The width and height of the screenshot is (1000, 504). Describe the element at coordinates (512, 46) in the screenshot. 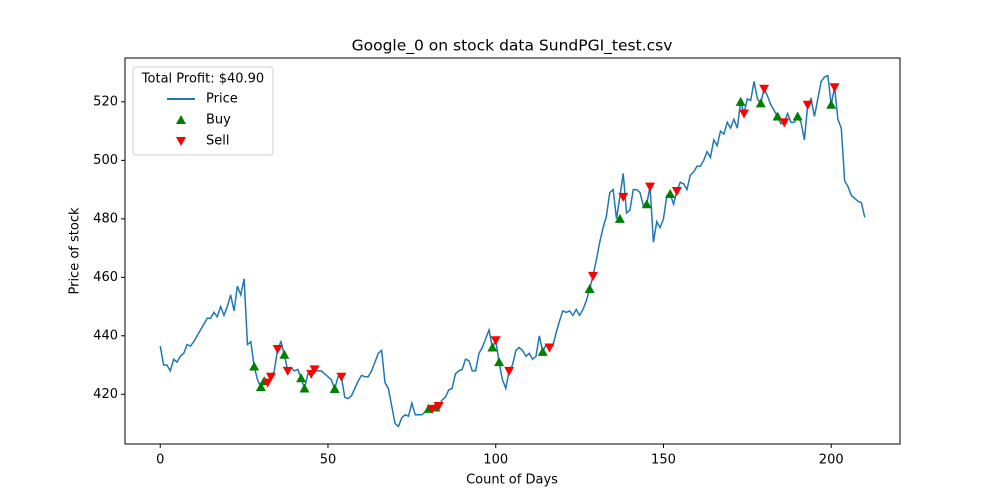

I see `chart-title: Google_0 on stock data SundPGI_test.csv` at that location.